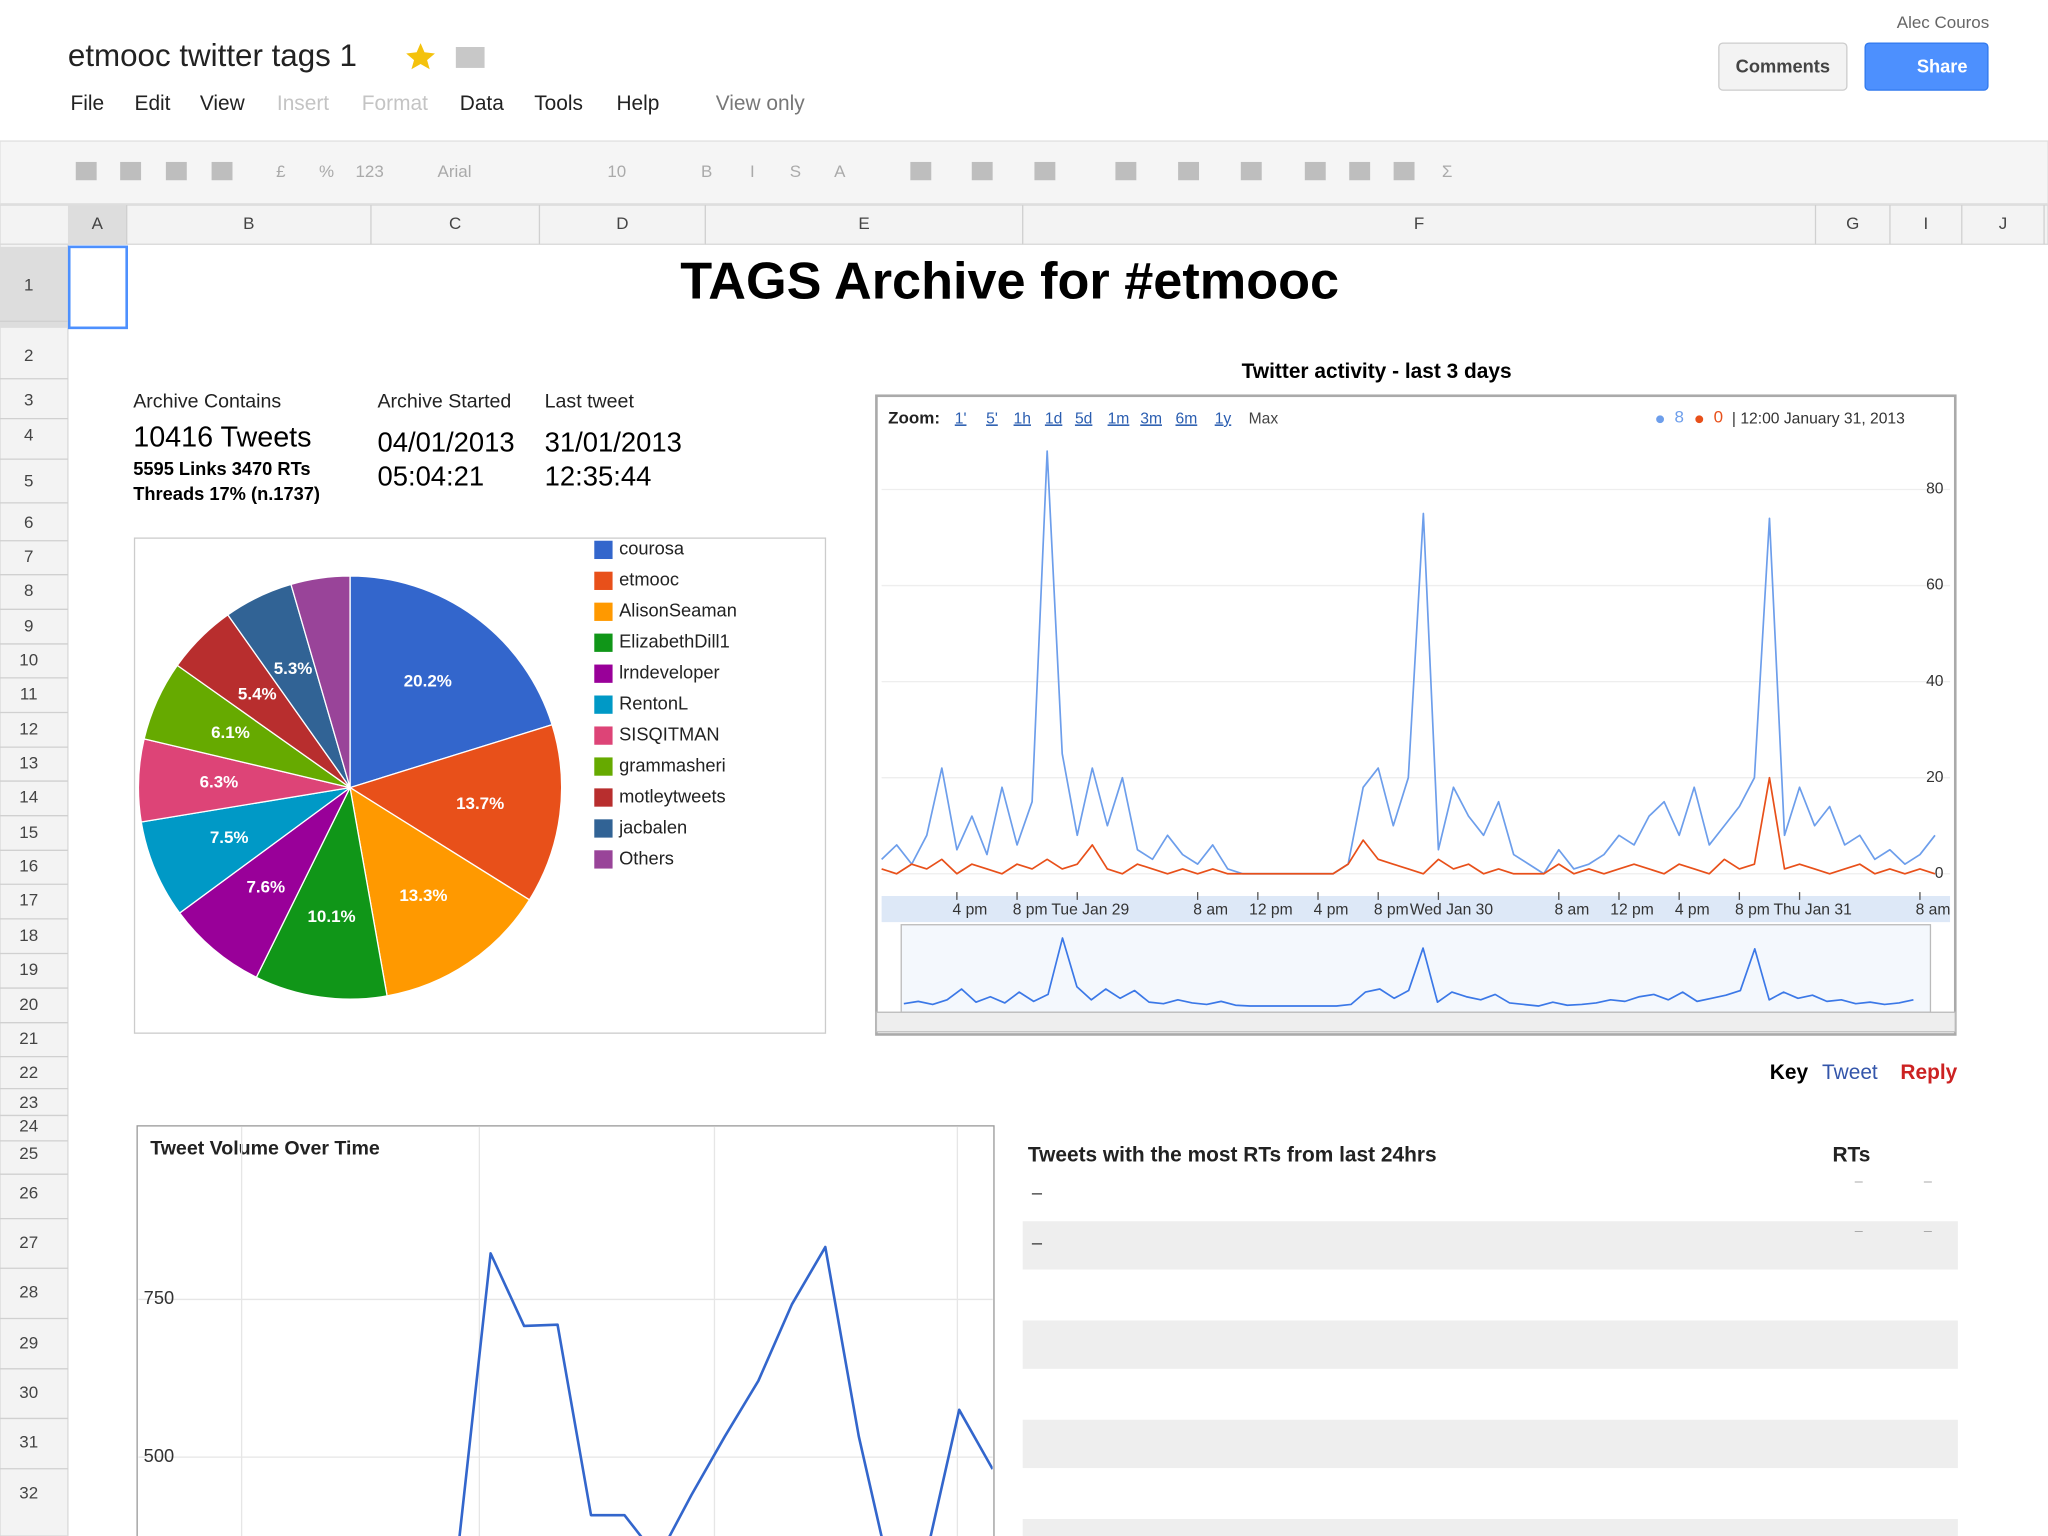  Describe the element at coordinates (28, 832) in the screenshot. I see `row-header: 15` at that location.